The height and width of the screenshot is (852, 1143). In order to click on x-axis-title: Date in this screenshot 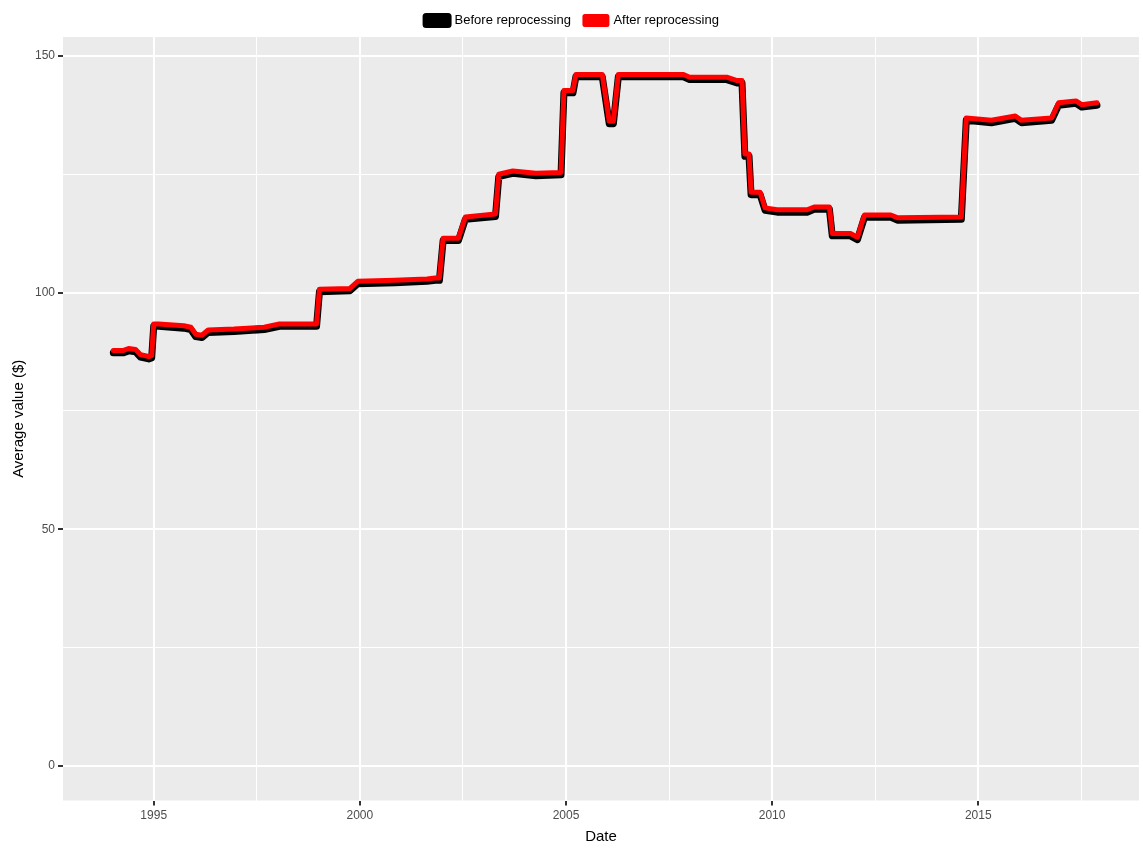, I will do `click(601, 836)`.